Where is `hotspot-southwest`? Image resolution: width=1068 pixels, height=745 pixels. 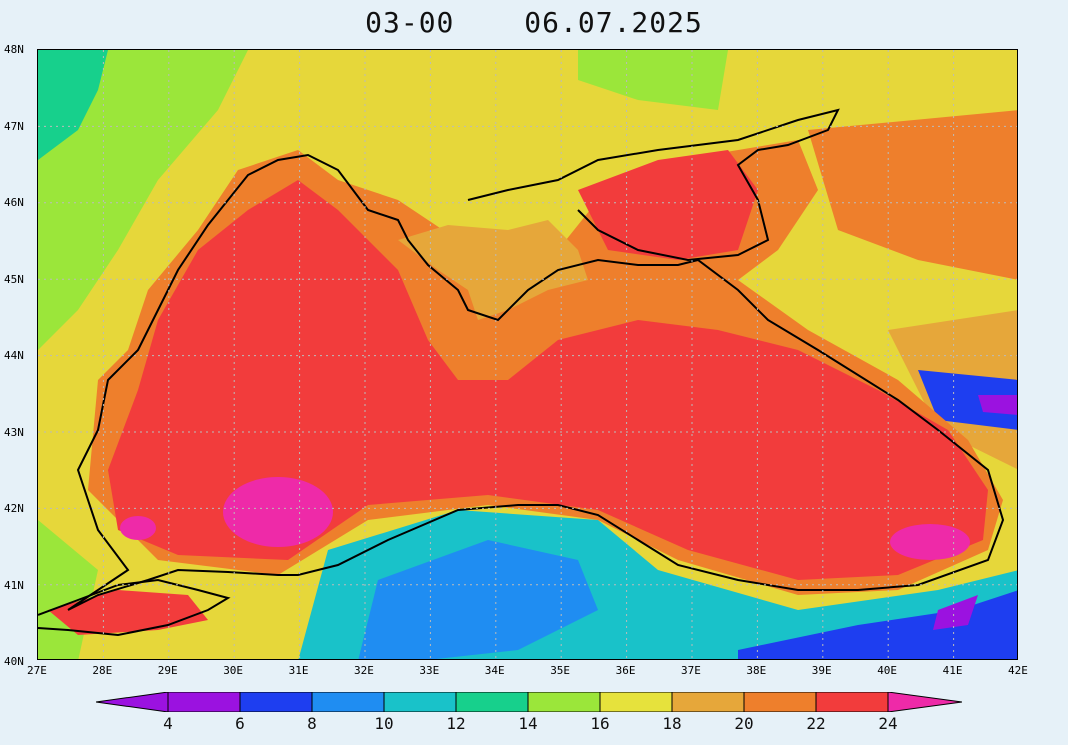
hotspot-southwest is located at coordinates (138, 528).